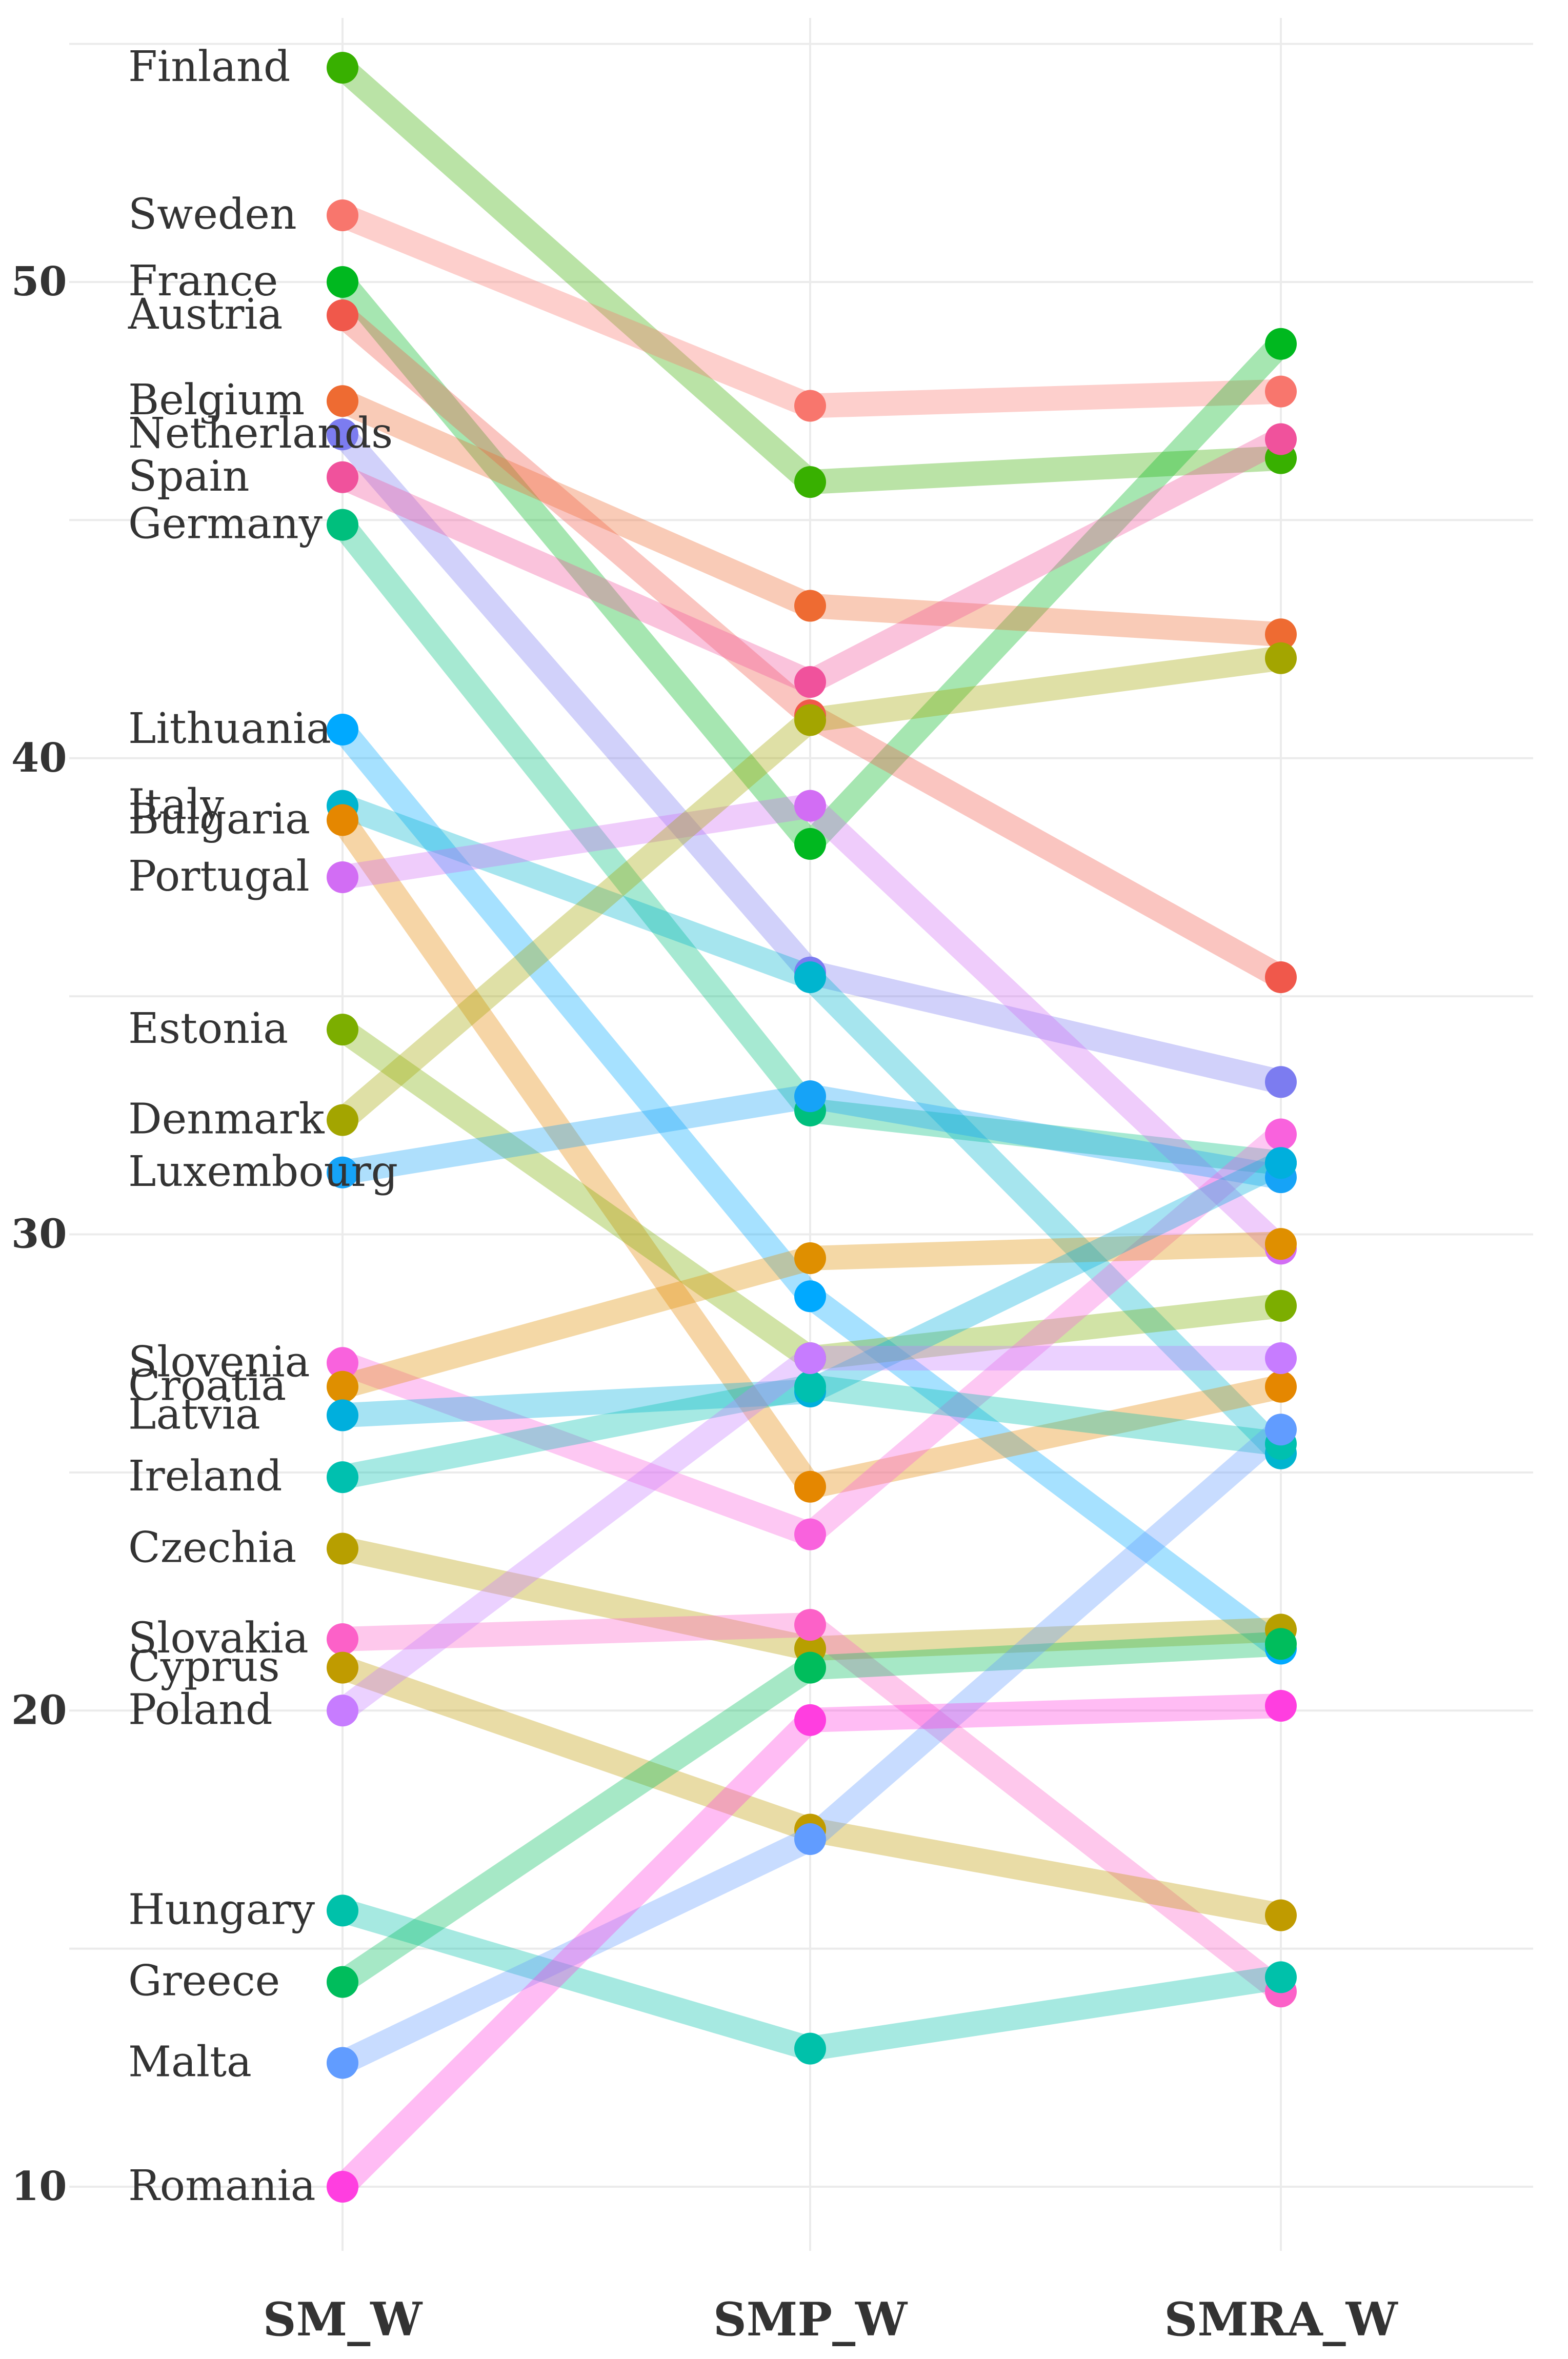 This screenshot has height=2359, width=1568. Describe the element at coordinates (263, 1171) in the screenshot. I see `country-label: Luxembourg` at that location.